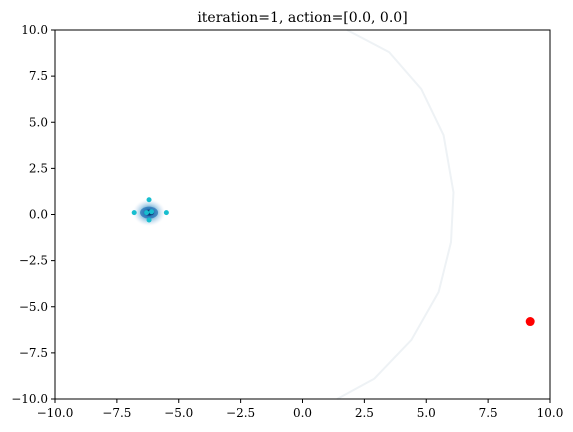 The image size is (573, 432). I want to click on x-tick-label: 2.5, so click(364, 413).